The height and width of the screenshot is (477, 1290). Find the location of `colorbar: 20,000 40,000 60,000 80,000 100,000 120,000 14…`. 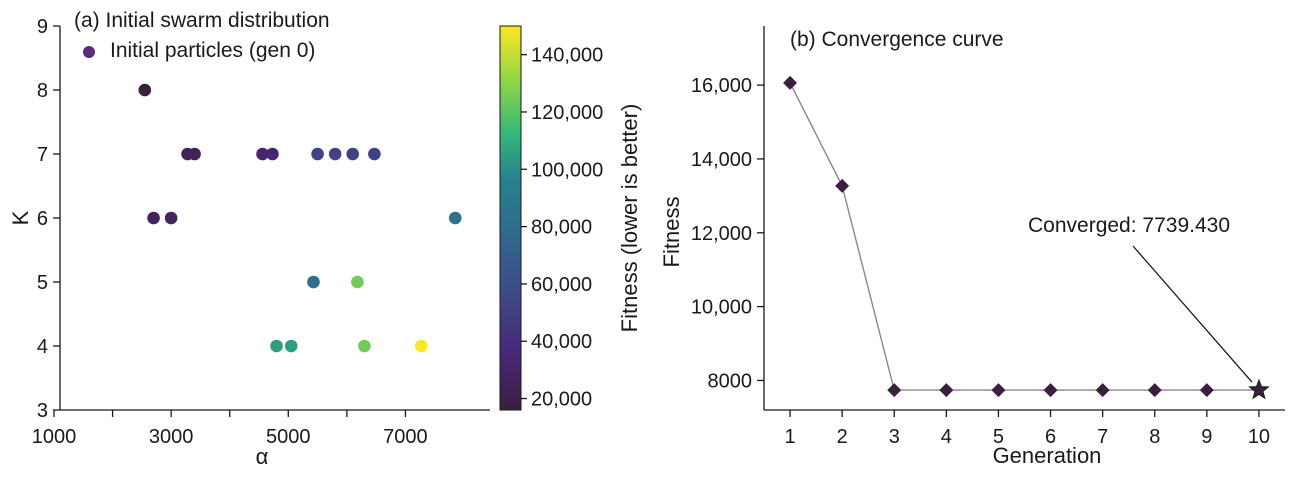

colorbar: 20,000 40,000 60,000 80,000 100,000 120,000 14… is located at coordinates (570, 218).